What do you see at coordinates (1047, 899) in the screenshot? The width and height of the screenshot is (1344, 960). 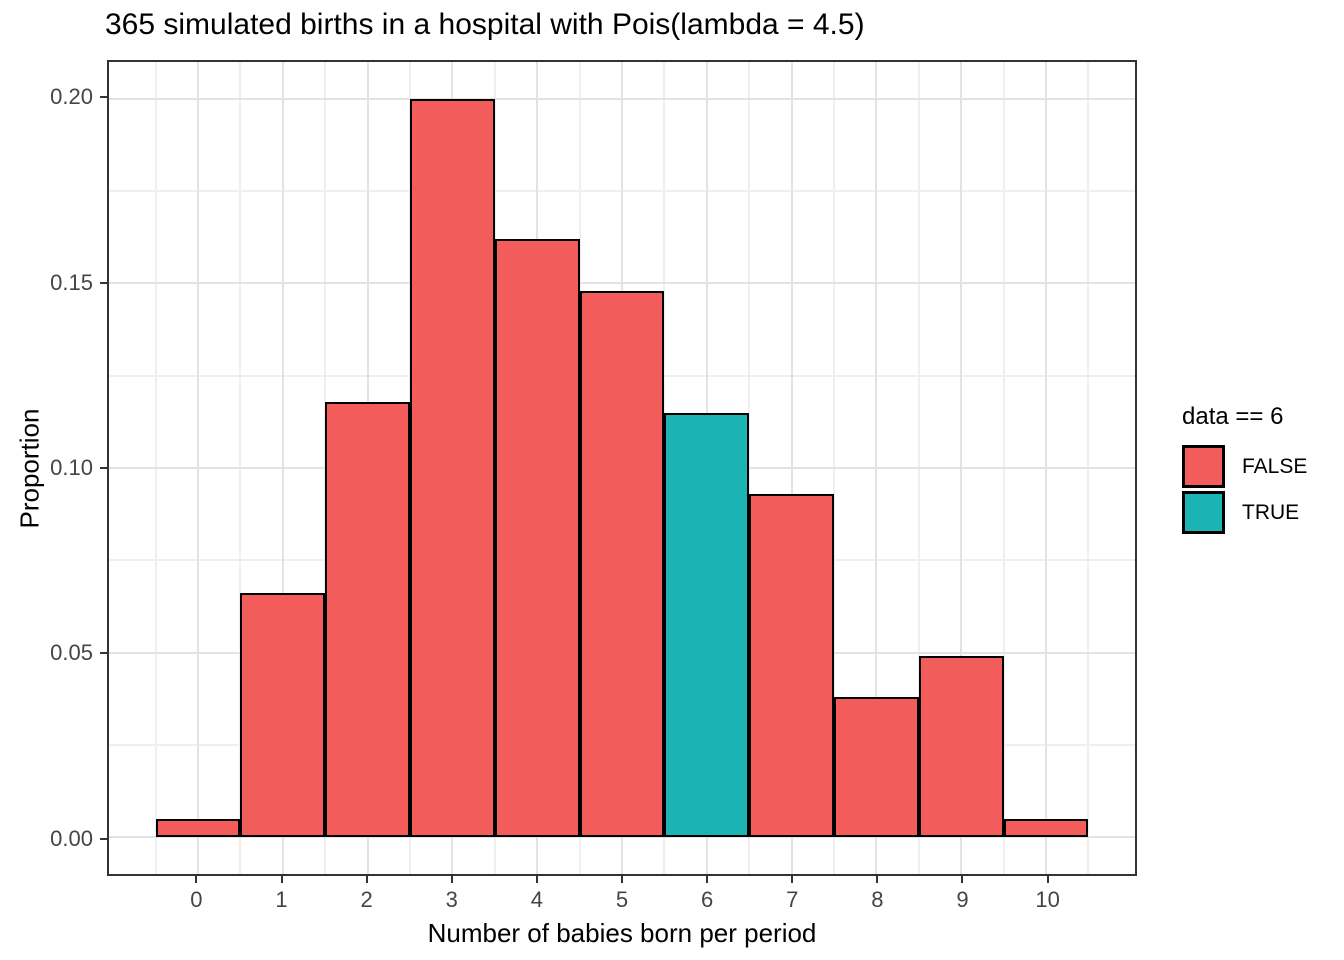 I see `x-tick-label: 10` at bounding box center [1047, 899].